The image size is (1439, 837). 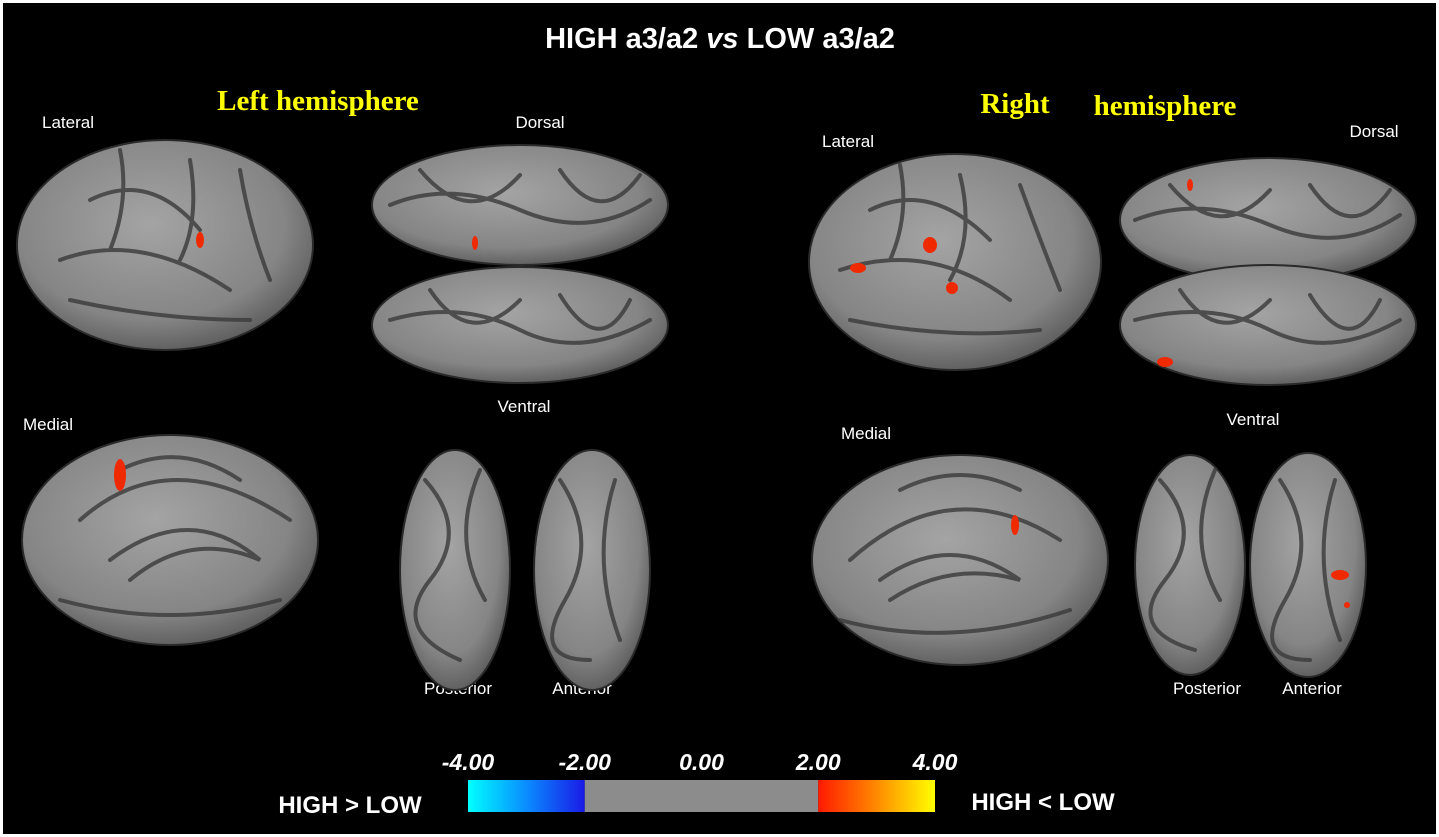 What do you see at coordinates (585, 762) in the screenshot?
I see `colorbar-tick-label: -2.00` at bounding box center [585, 762].